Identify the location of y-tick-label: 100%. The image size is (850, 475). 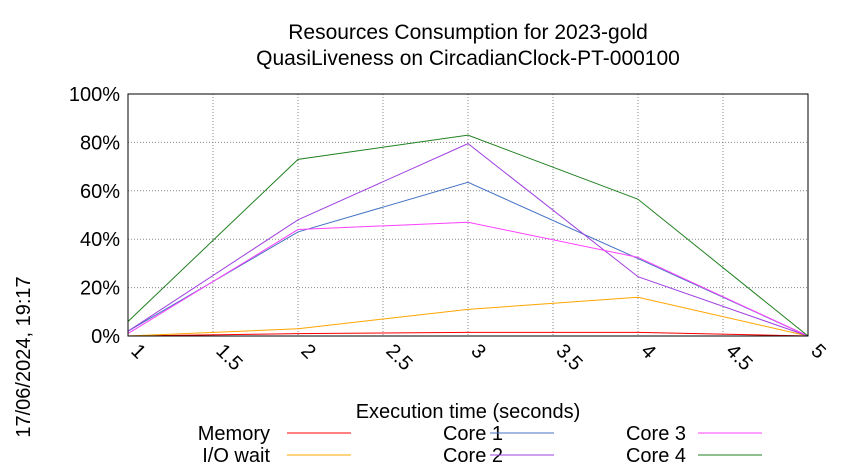
(94, 95).